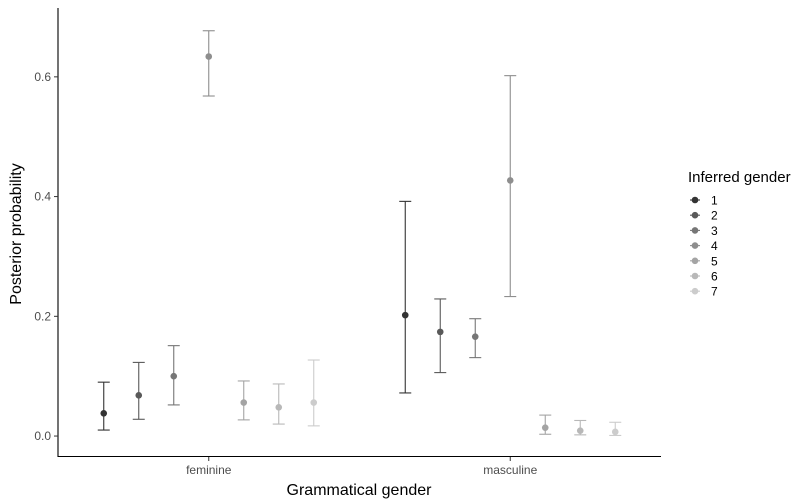 The width and height of the screenshot is (812, 502). What do you see at coordinates (704, 231) in the screenshot?
I see `legend-item: 3` at bounding box center [704, 231].